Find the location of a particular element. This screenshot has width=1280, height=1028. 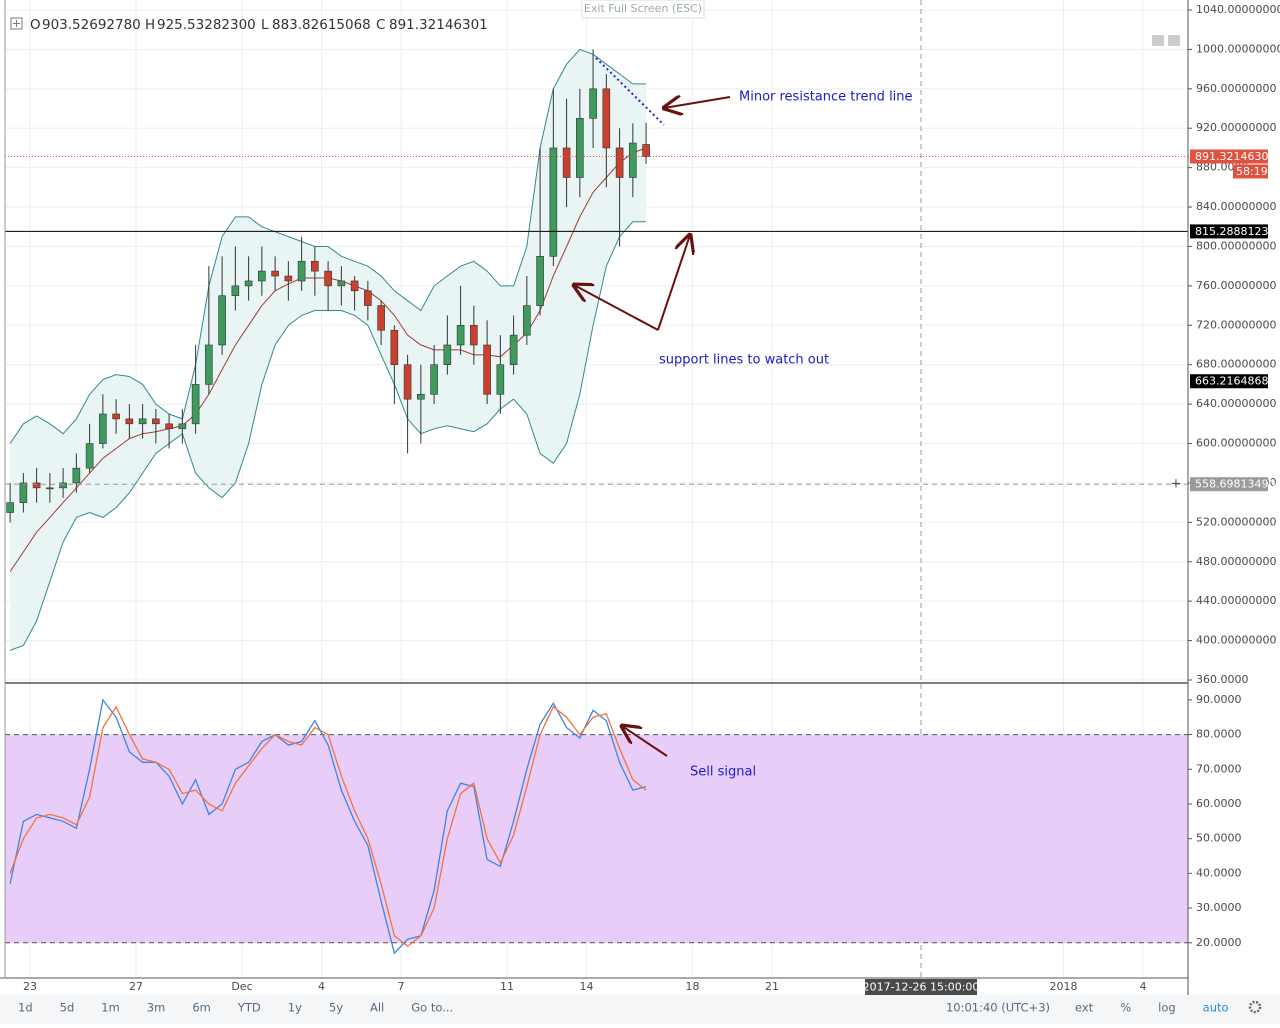

x-tick-label: 14 is located at coordinates (586, 986).